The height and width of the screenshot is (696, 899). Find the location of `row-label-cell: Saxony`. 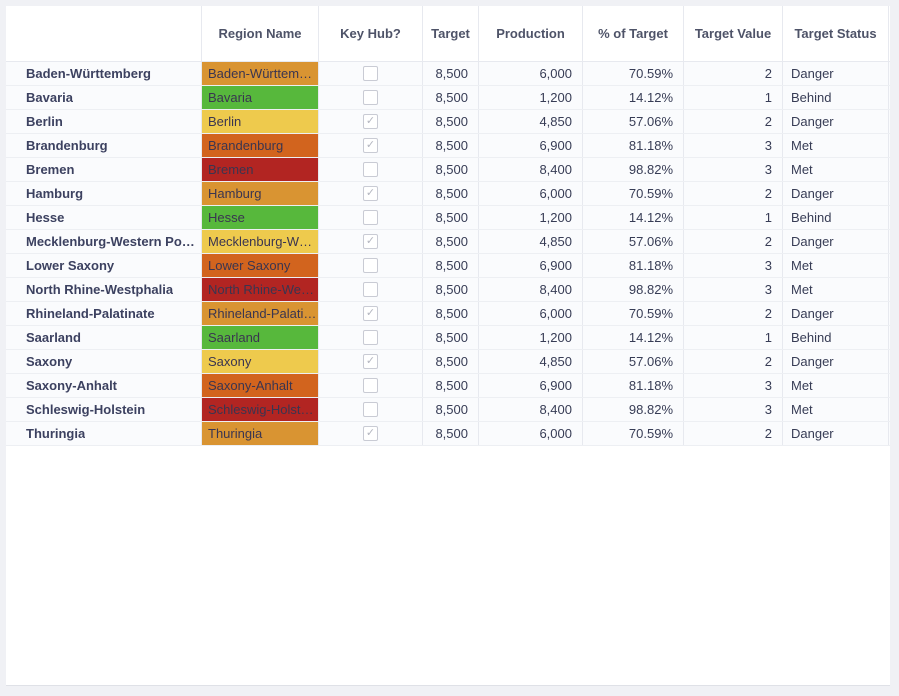

row-label-cell: Saxony is located at coordinates (104, 361).